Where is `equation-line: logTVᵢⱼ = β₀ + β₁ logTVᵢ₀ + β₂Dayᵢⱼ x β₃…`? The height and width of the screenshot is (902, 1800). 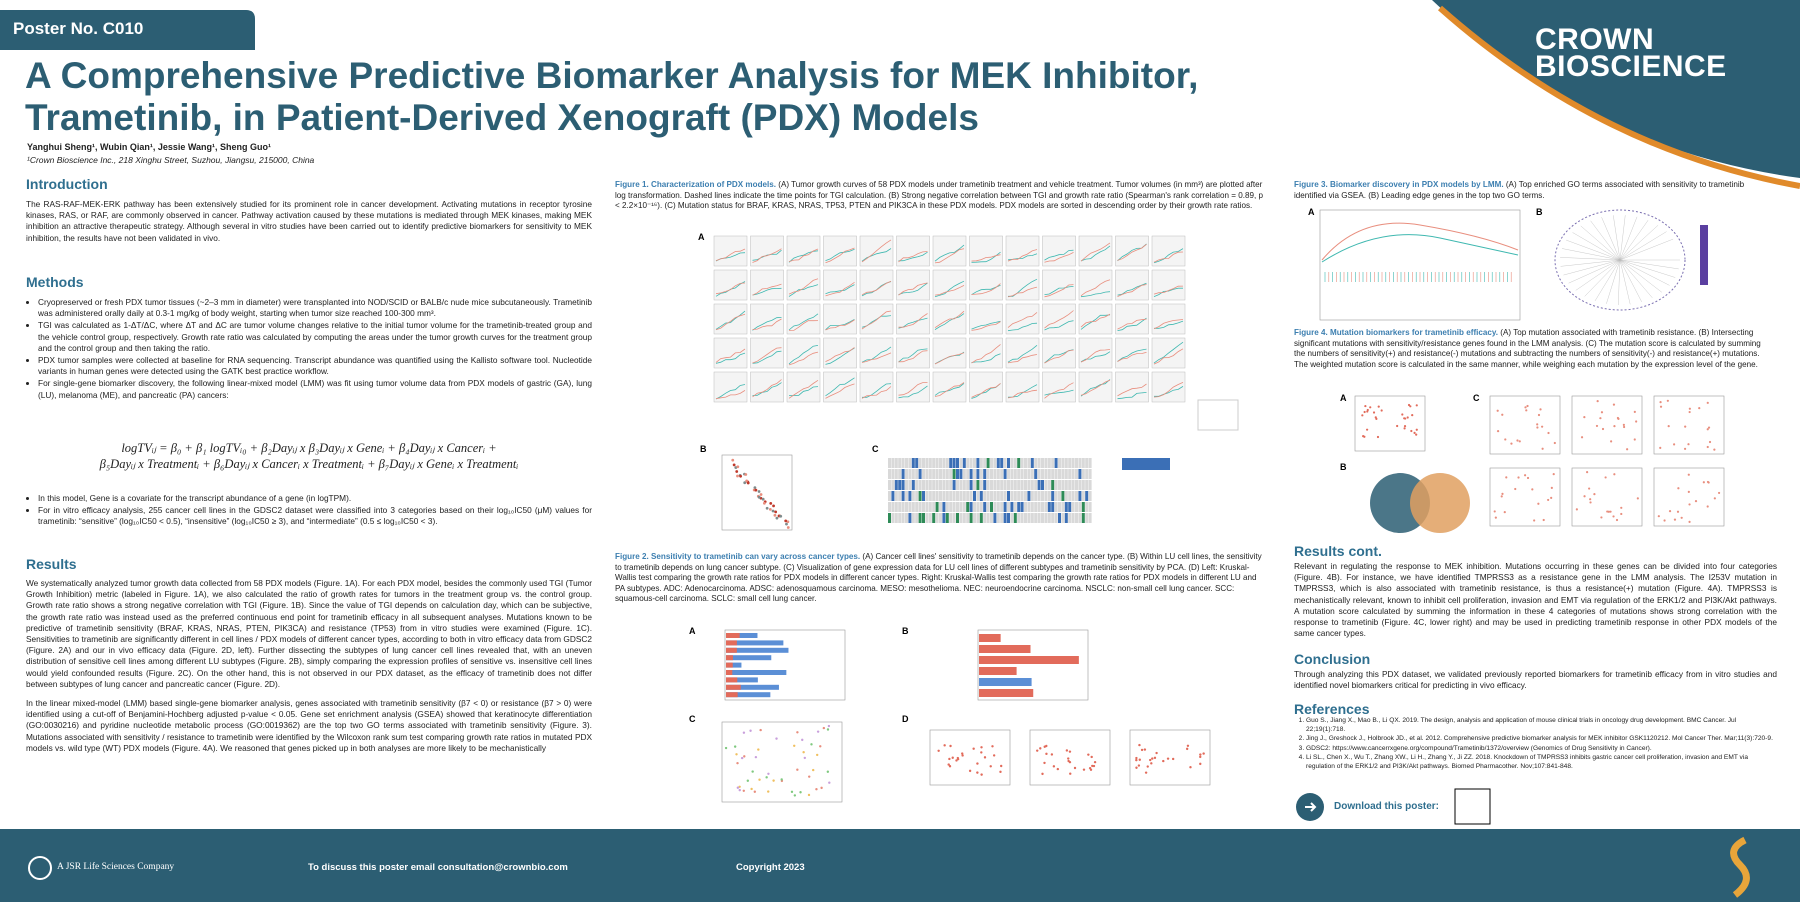
equation-line: logTVᵢⱼ = β₀ + β₁ logTVᵢ₀ + β₂Dayᵢⱼ x β₃… is located at coordinates (309, 448).